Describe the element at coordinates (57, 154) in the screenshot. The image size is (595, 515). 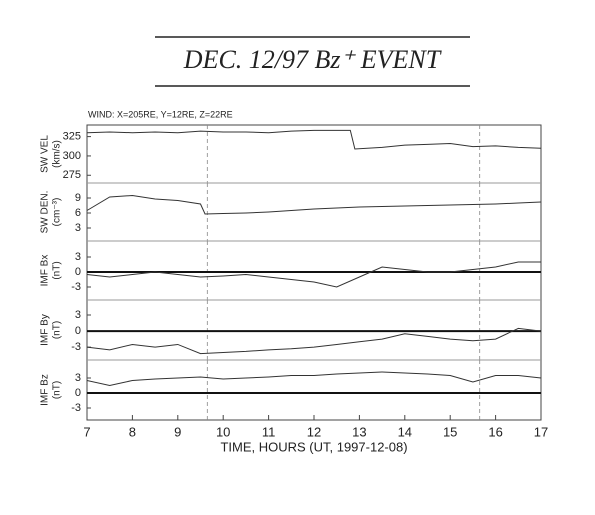
I see `y-axis-label: (km/s)` at that location.